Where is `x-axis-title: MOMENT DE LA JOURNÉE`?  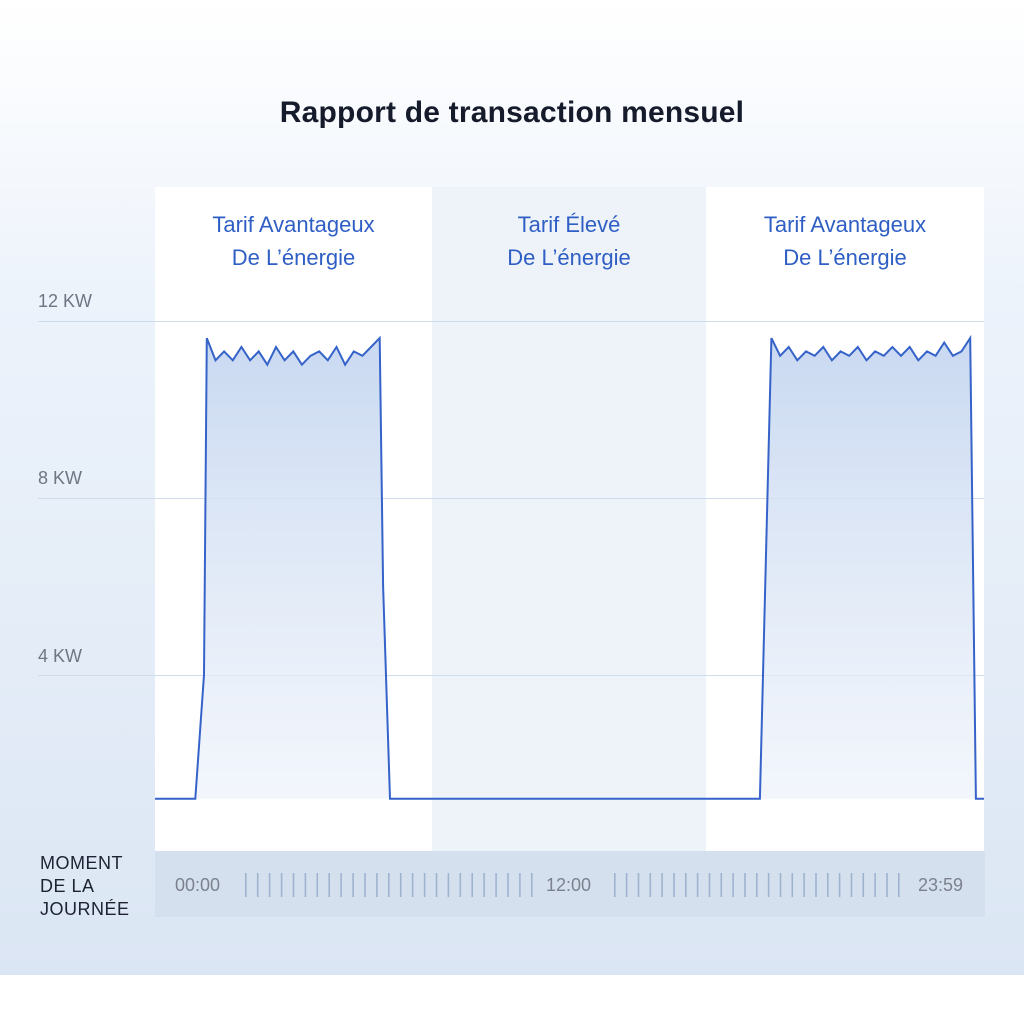
x-axis-title: MOMENT DE LA JOURNÉE is located at coordinates (85, 886).